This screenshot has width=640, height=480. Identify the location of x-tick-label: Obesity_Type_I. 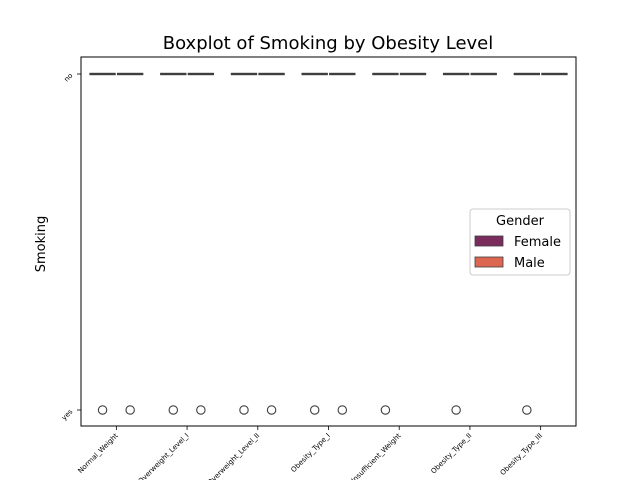
(311, 453).